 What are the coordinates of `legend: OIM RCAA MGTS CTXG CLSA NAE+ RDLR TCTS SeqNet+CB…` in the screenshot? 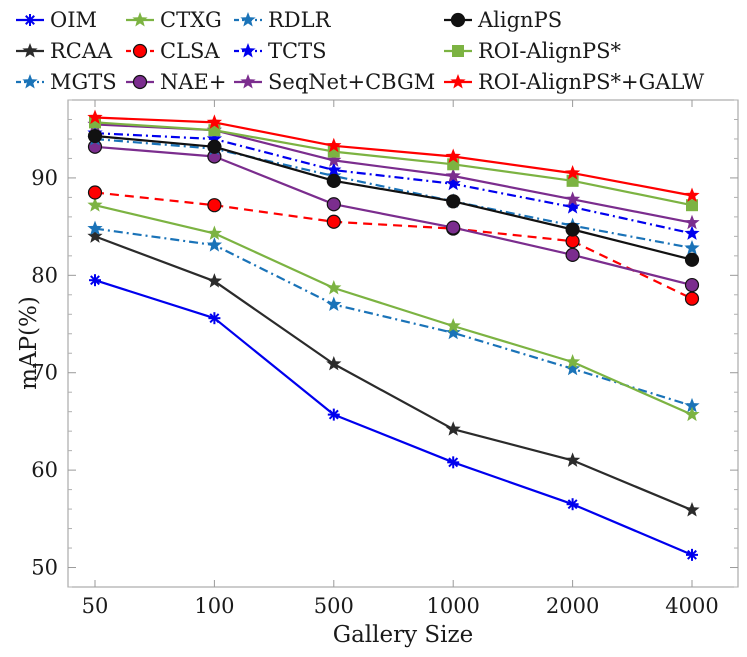 It's located at (360, 51).